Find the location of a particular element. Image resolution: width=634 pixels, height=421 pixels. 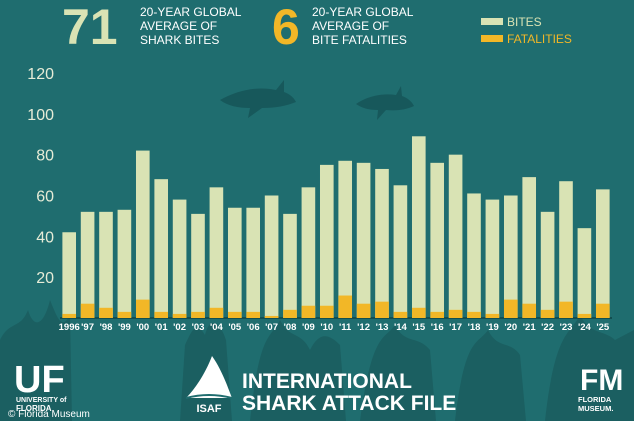

florida-museum-logo: FM FLORIDA MUSEUM. is located at coordinates (600, 388).